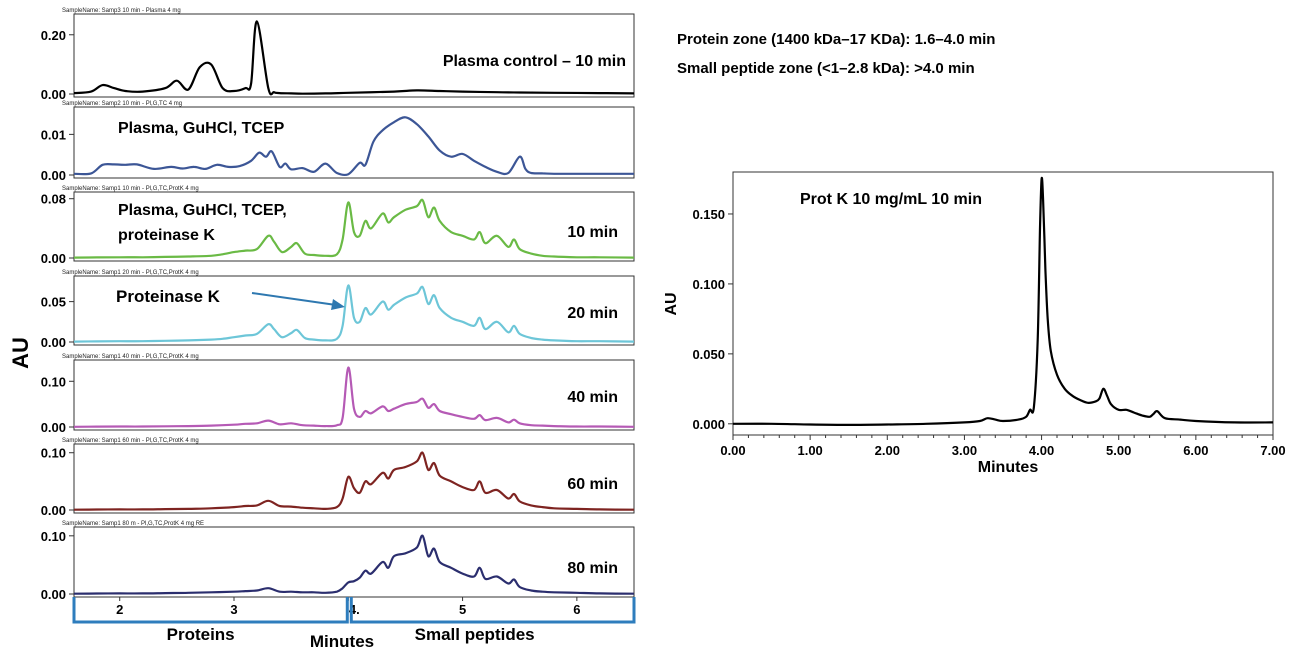 The width and height of the screenshot is (1291, 650). What do you see at coordinates (708, 424) in the screenshot?
I see `y-tick-label: 0.000` at bounding box center [708, 424].